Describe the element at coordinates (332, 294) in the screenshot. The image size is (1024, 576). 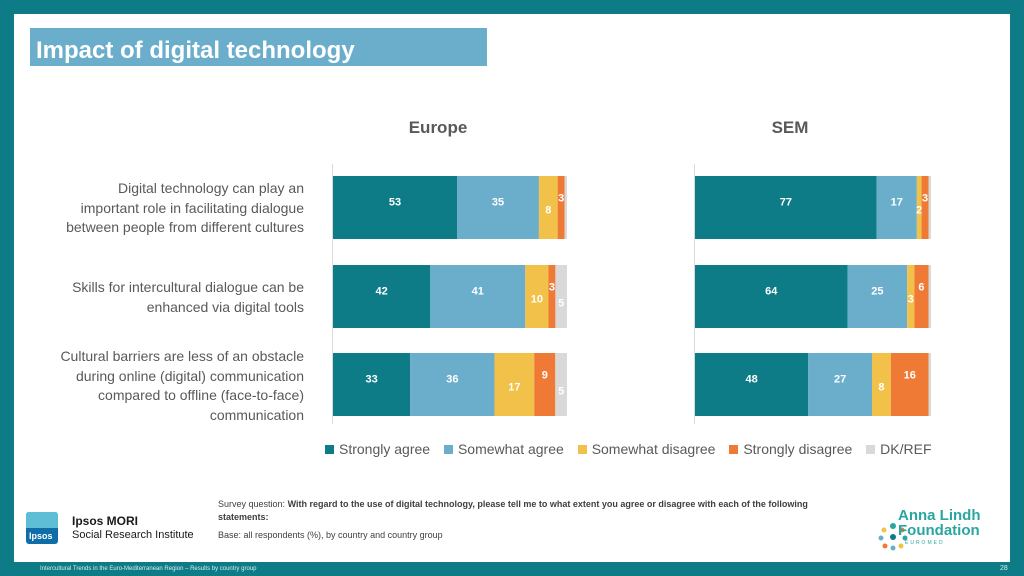
I see `europe-axis-line` at that location.